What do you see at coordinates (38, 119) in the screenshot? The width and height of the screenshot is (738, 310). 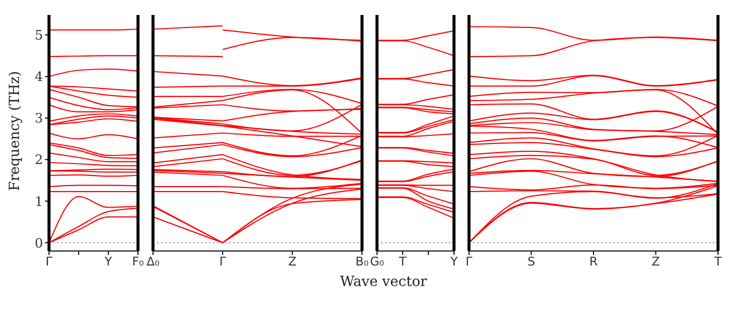 I see `y-tick-label: 3` at bounding box center [38, 119].